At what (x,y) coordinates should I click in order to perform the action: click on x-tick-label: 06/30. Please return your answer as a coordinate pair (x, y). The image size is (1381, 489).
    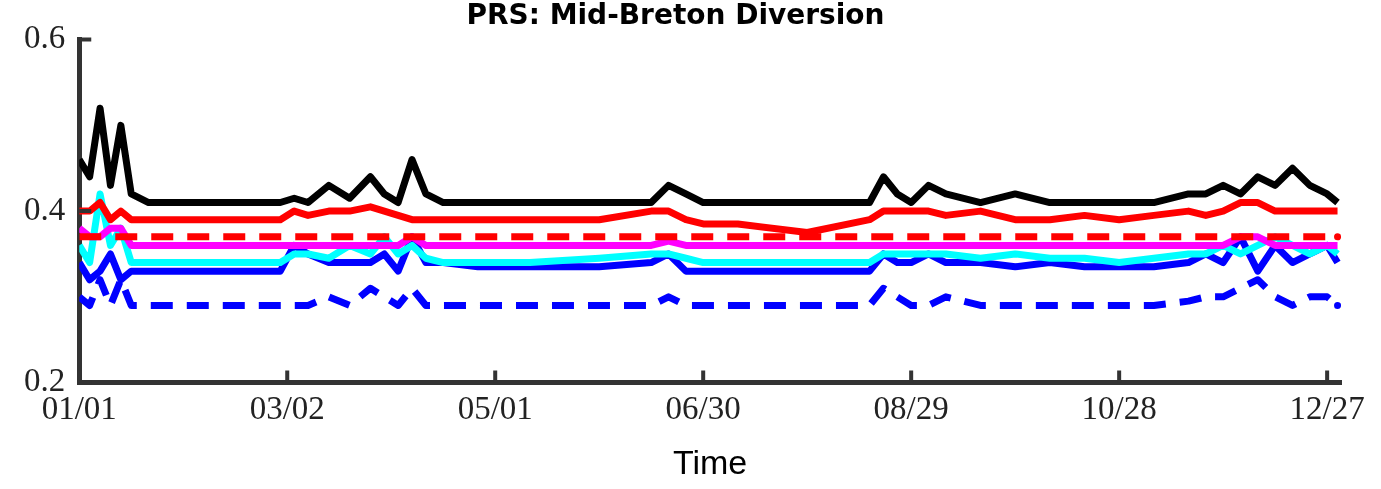
    Looking at the image, I should click on (703, 408).